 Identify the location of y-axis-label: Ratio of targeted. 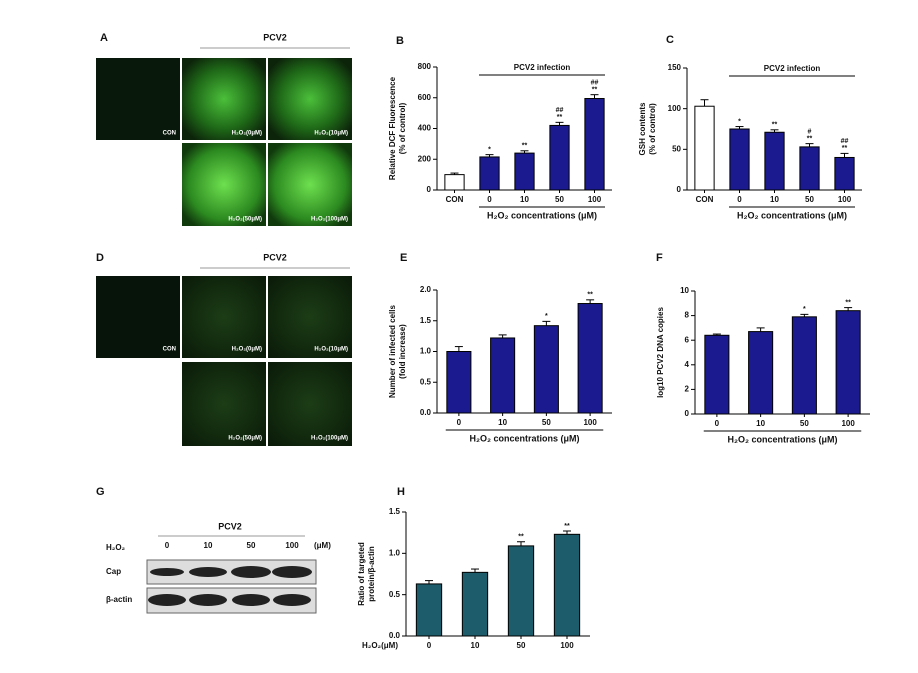
(361, 574).